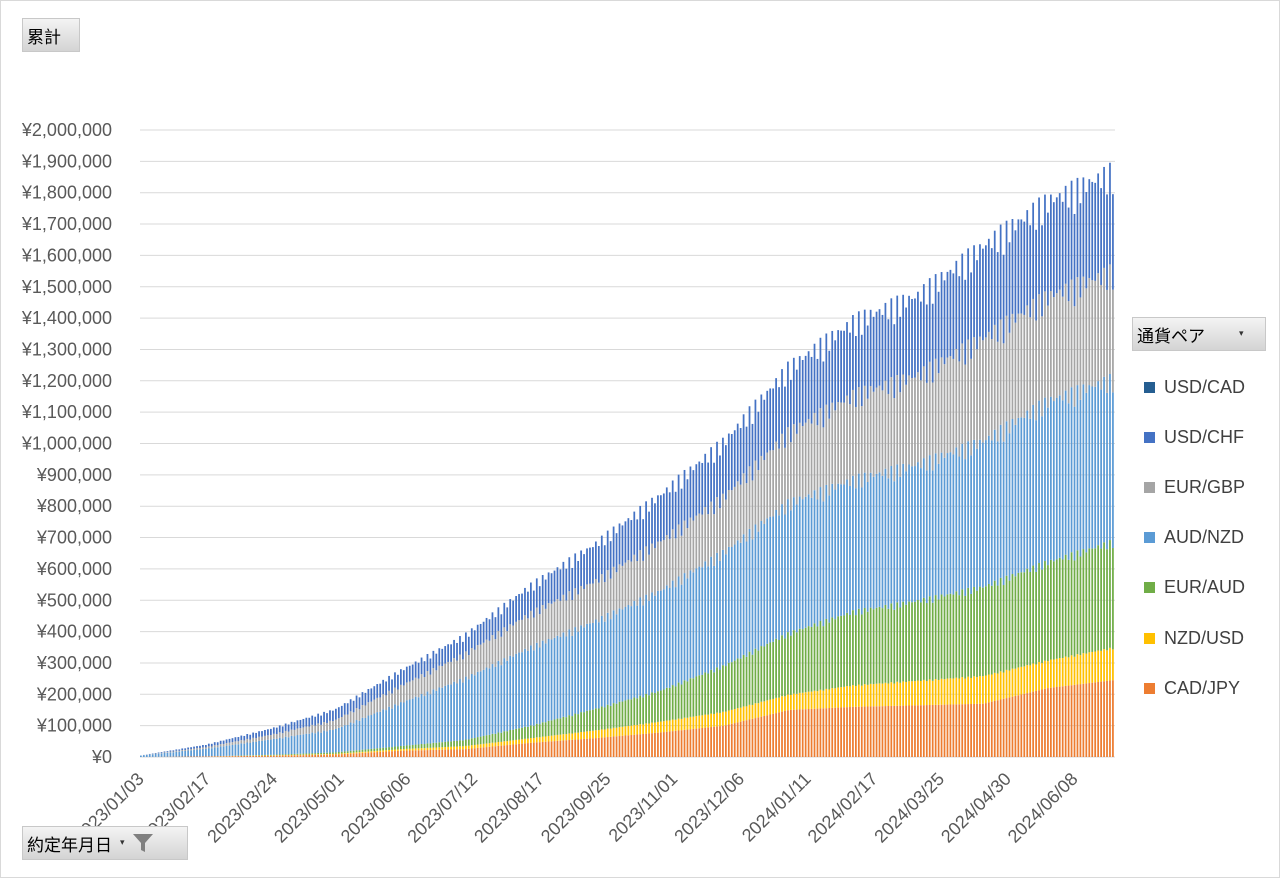  Describe the element at coordinates (1194, 538) in the screenshot. I see `legend-item: AUD/NZD` at that location.